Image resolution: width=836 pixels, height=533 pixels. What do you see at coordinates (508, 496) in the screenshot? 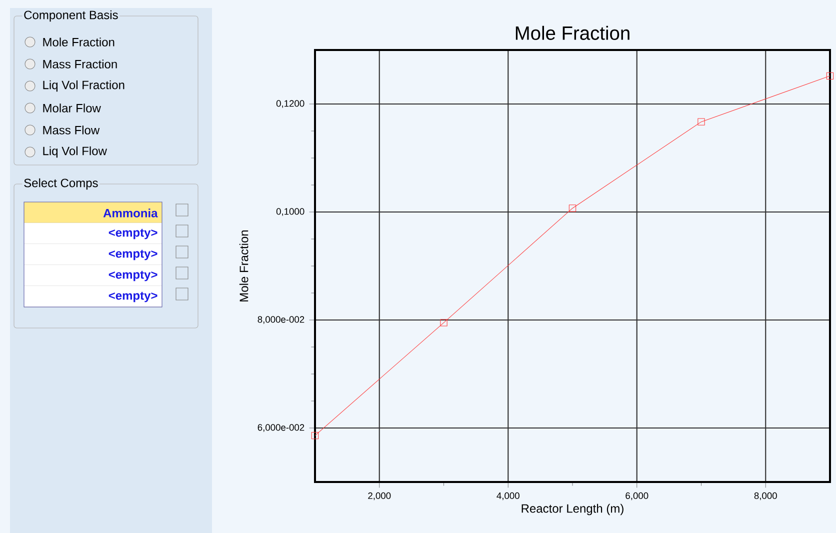
I see `x-tick-label: 4,000` at bounding box center [508, 496].